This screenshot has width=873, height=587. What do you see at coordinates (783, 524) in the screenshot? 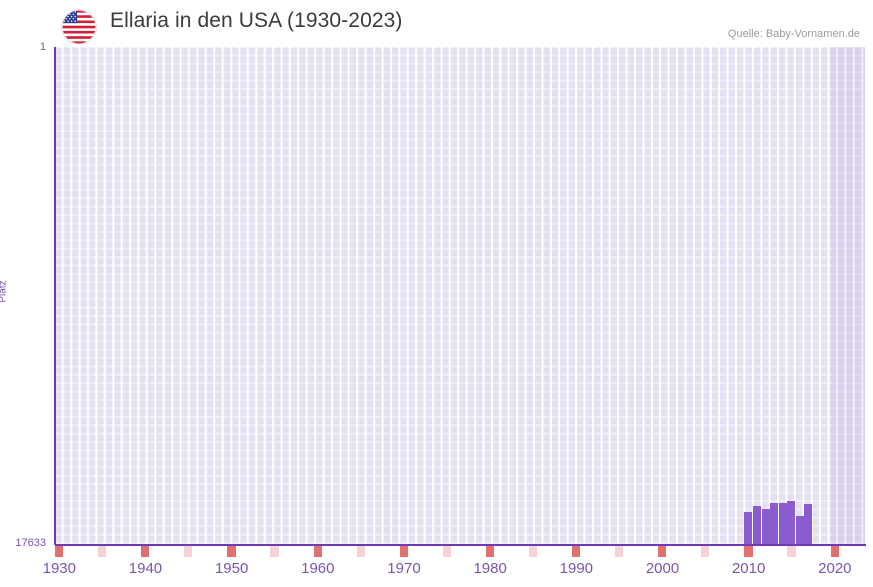
I see `bar-2019` at bounding box center [783, 524].